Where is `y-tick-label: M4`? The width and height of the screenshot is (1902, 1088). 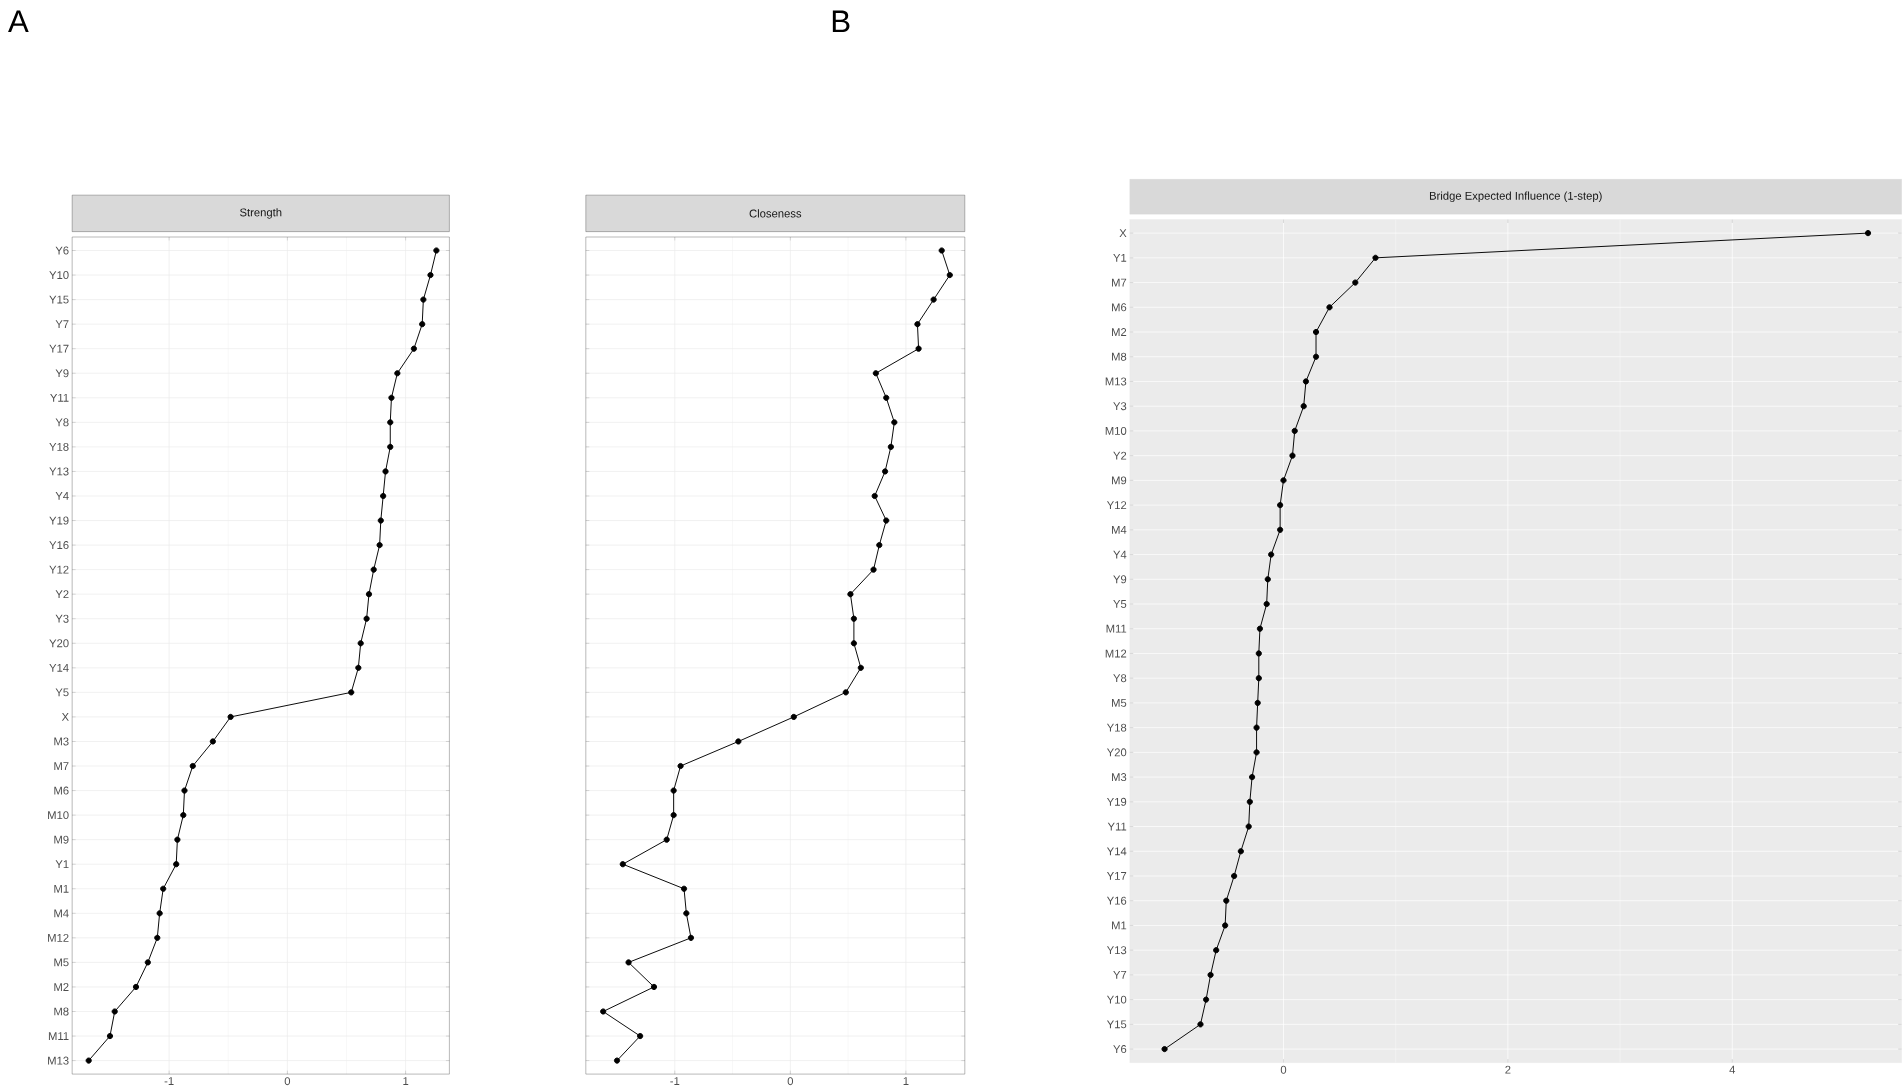
y-tick-label: M4 is located at coordinates (61, 913).